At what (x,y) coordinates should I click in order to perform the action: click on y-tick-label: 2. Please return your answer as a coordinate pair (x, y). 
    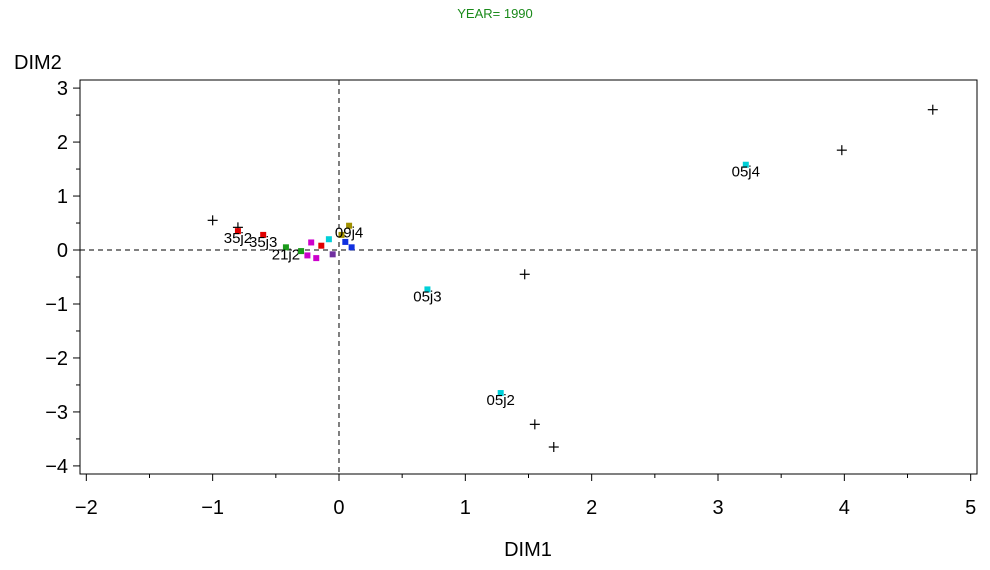
    Looking at the image, I should click on (62, 143).